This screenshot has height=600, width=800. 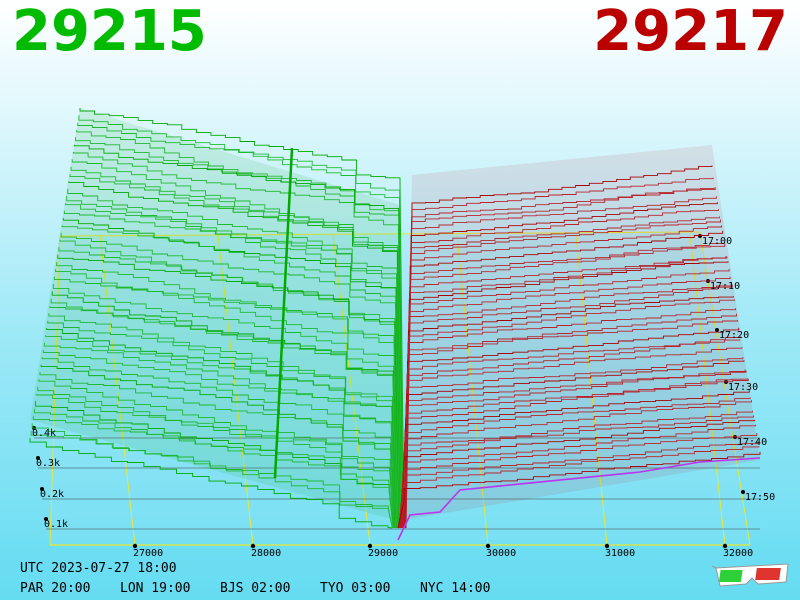 I want to click on y-tick-label: 0.4k, so click(x=44, y=433).